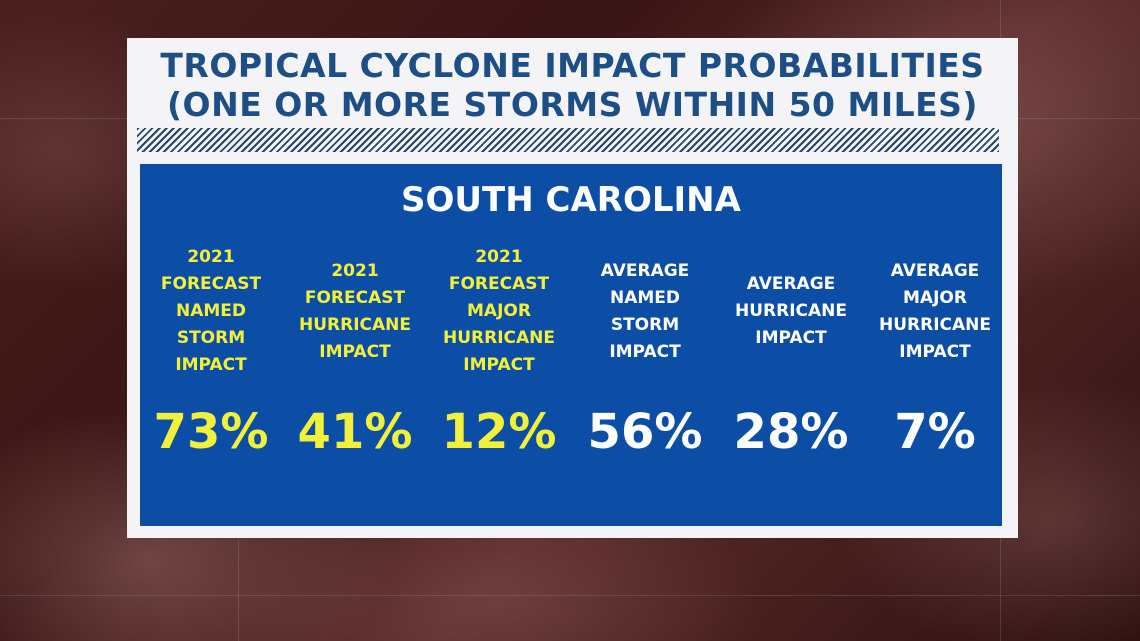  What do you see at coordinates (211, 432) in the screenshot?
I see `column-value: 73%` at bounding box center [211, 432].